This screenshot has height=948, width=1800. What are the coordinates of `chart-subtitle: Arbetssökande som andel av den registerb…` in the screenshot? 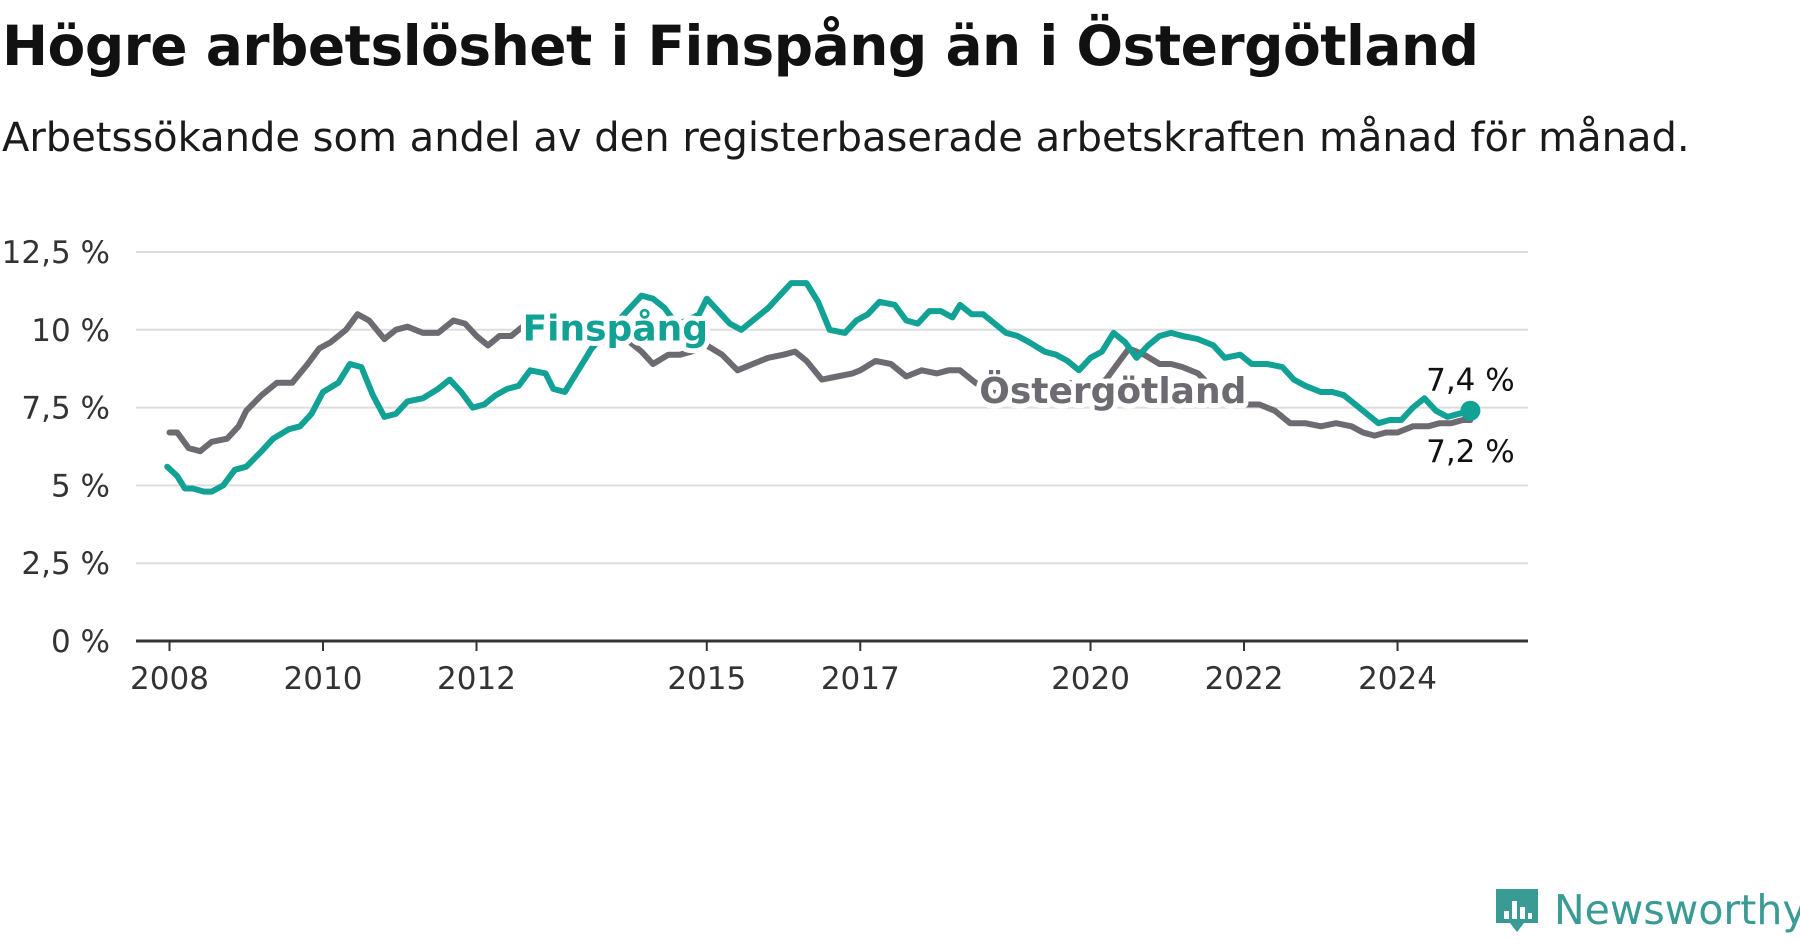 It's located at (846, 138).